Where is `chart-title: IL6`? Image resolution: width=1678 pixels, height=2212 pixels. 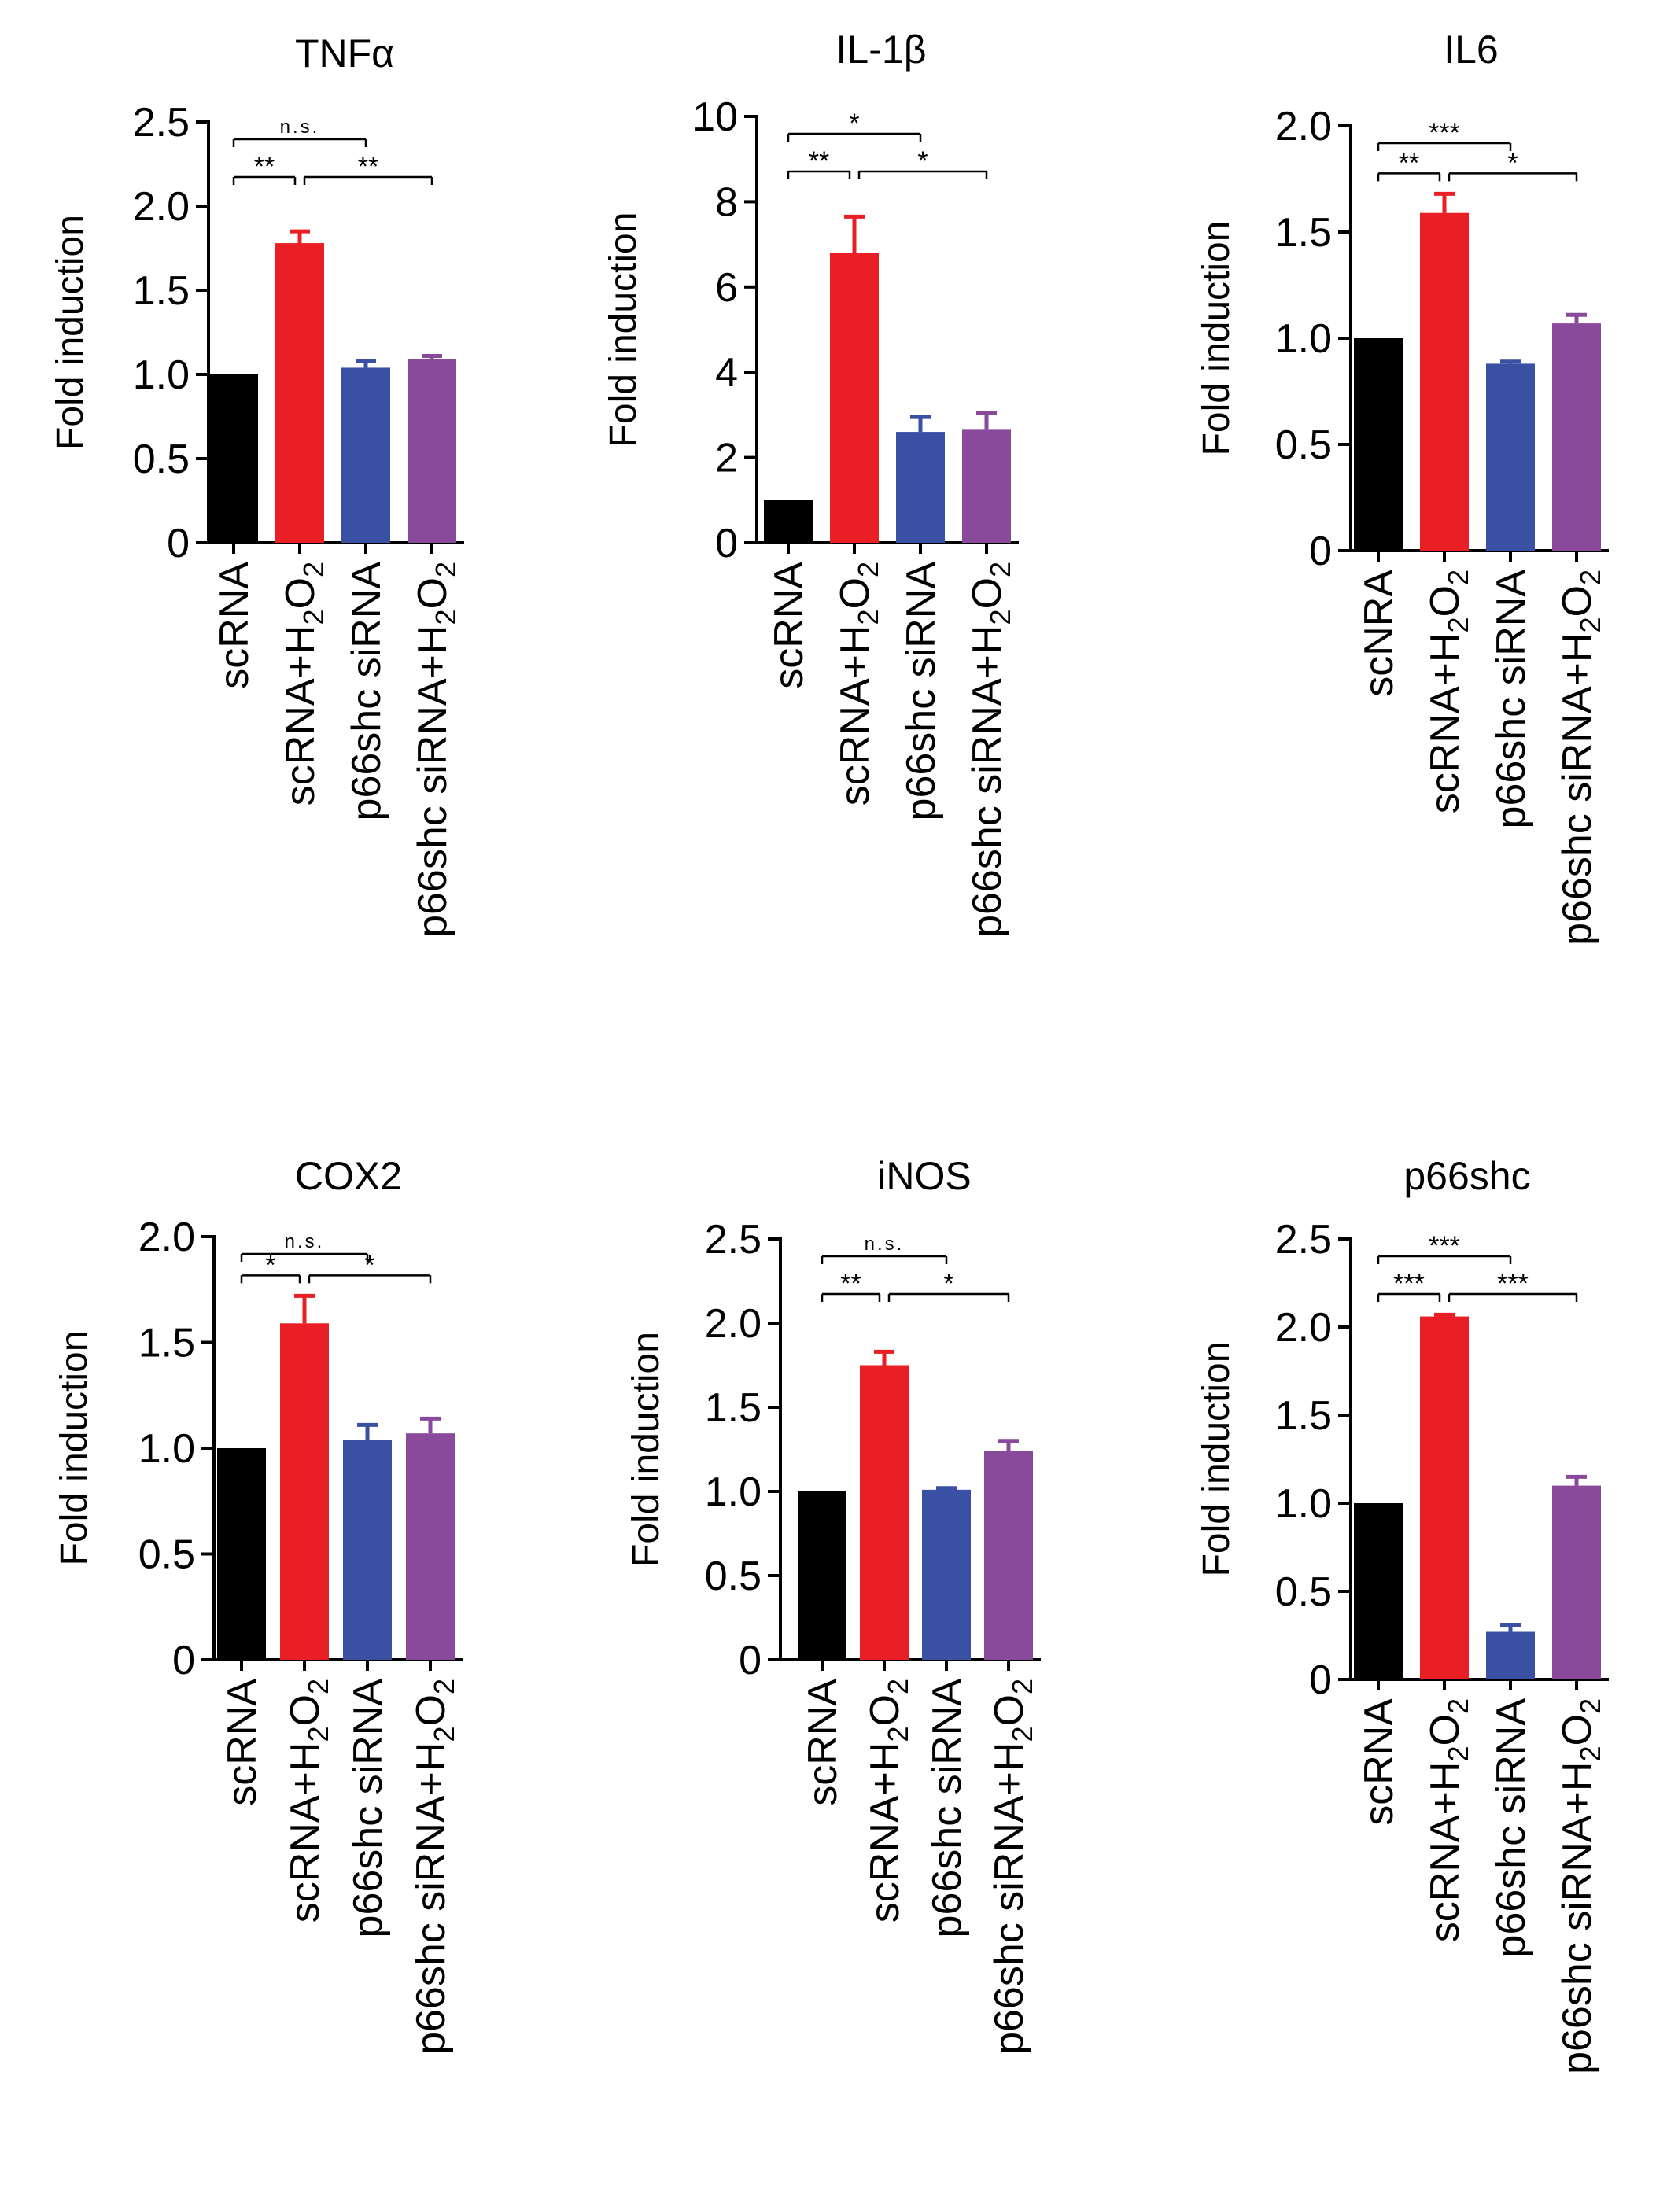 chart-title: IL6 is located at coordinates (1471, 50).